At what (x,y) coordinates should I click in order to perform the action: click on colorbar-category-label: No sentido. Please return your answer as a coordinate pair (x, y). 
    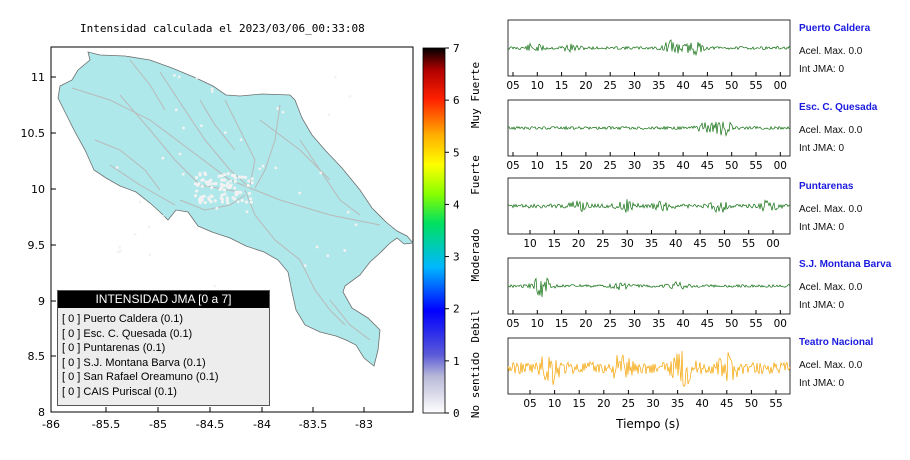
    Looking at the image, I should click on (475, 385).